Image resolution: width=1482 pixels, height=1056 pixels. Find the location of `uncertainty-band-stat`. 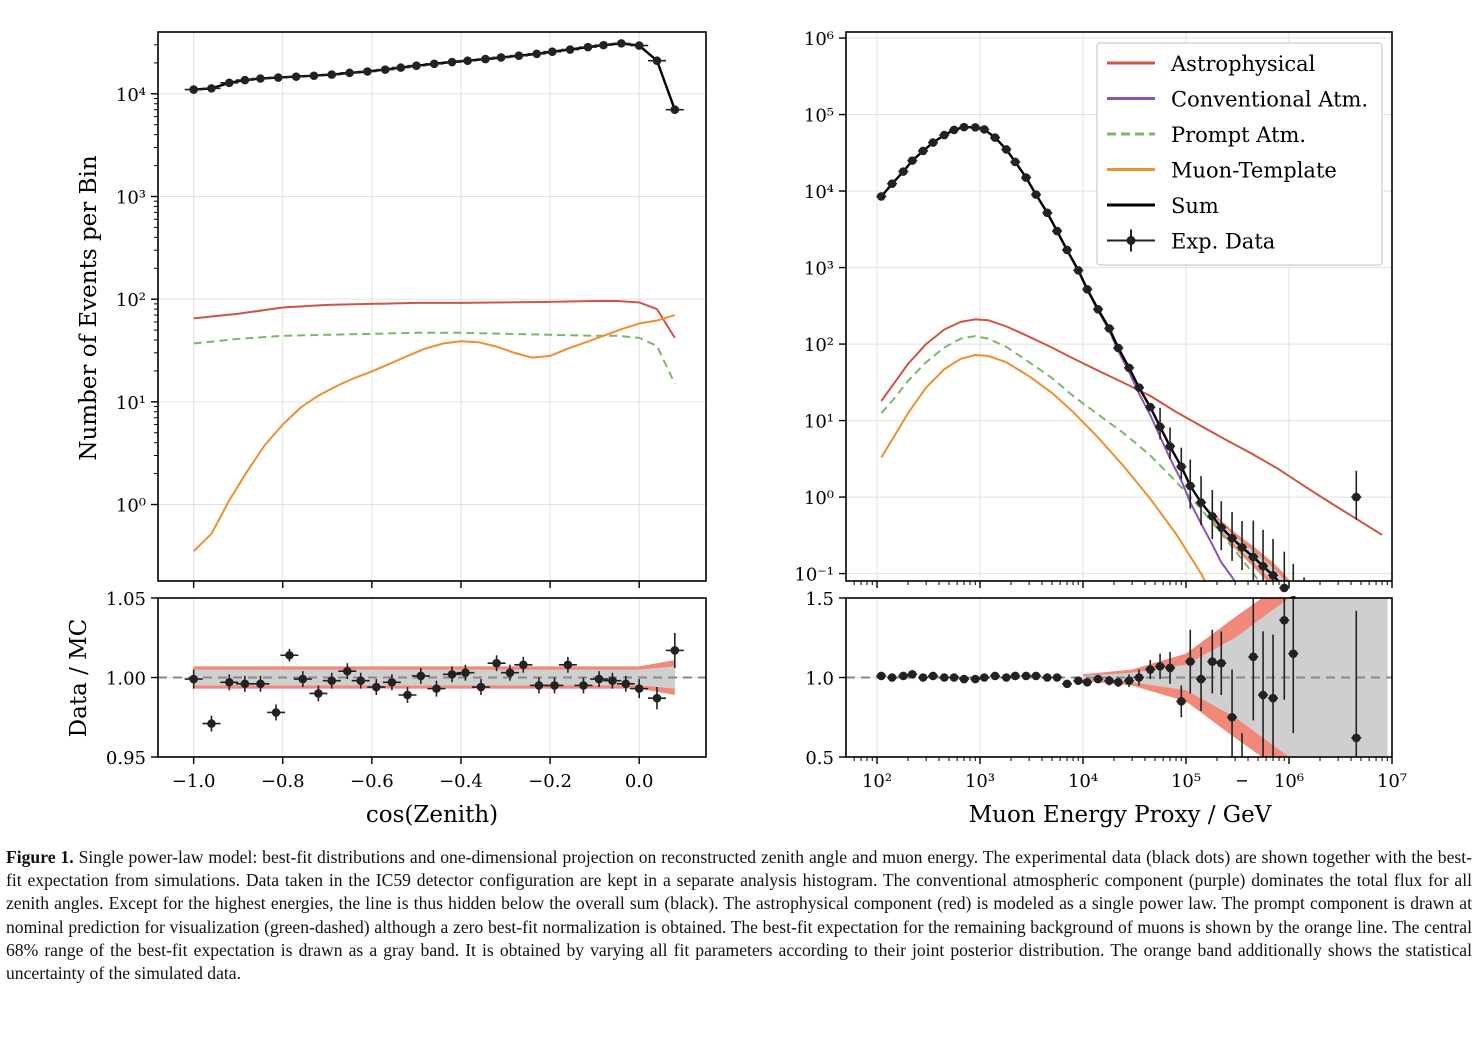

uncertainty-band-stat is located at coordinates (1251, 545).